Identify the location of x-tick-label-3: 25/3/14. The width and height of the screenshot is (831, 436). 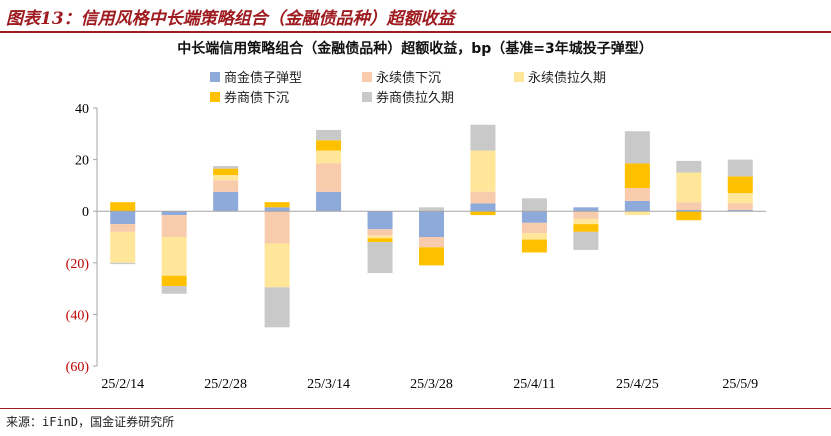
(328, 384).